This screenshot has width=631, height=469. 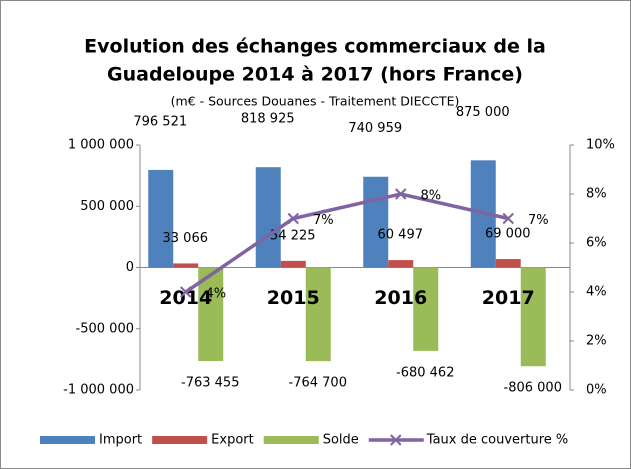 What do you see at coordinates (101, 145) in the screenshot?
I see `y-tick-label: 1 000 000` at bounding box center [101, 145].